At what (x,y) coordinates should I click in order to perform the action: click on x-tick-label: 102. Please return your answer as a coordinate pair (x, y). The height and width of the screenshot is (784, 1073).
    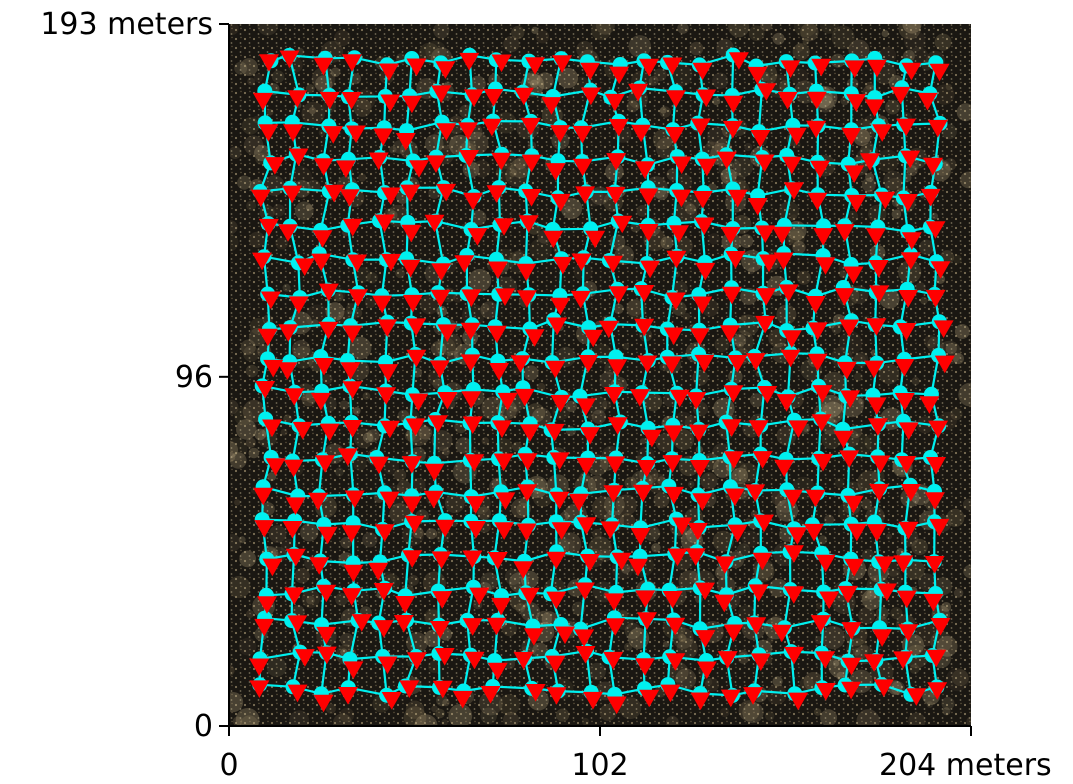
    Looking at the image, I should click on (599, 765).